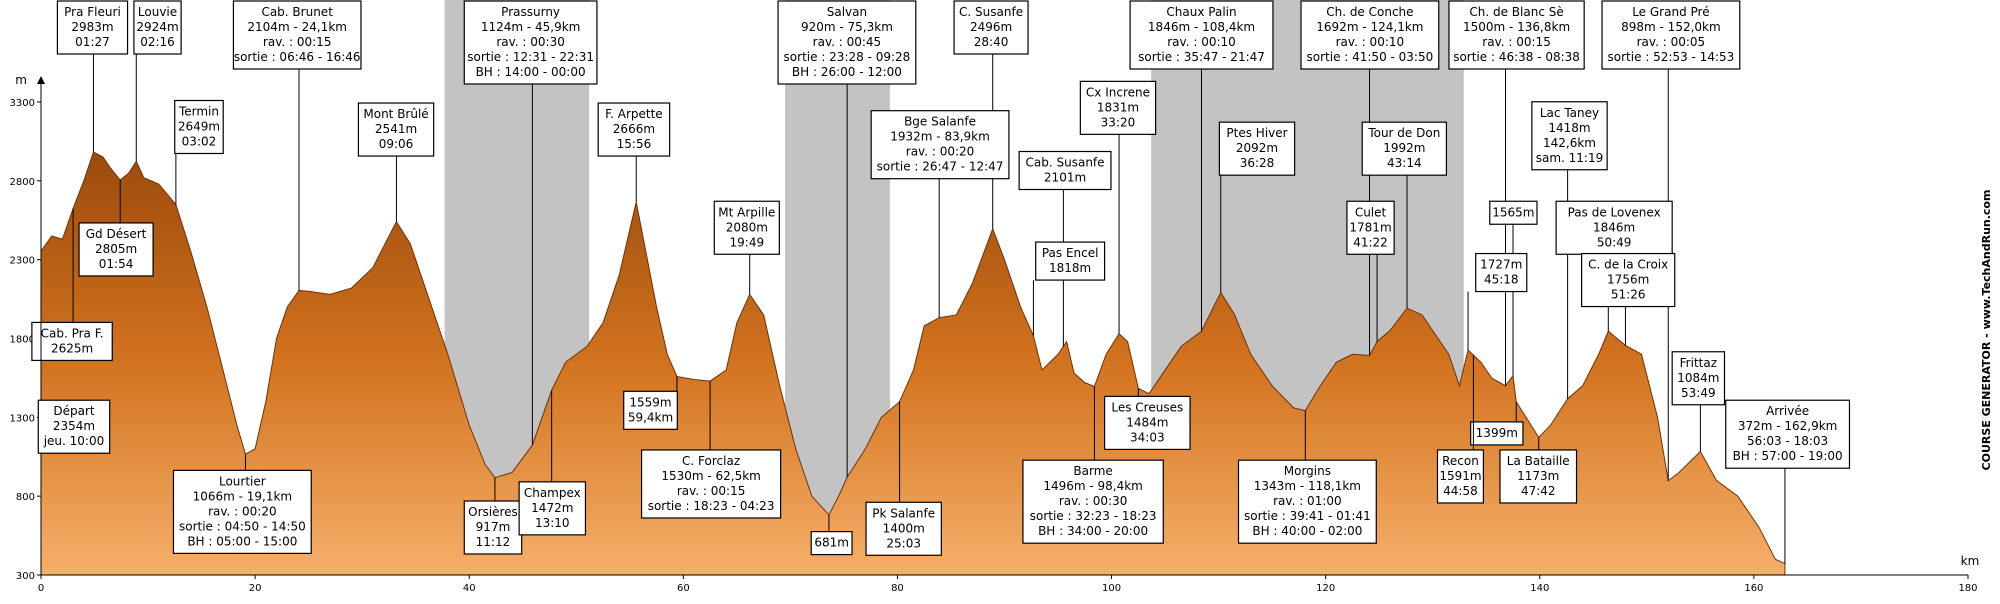  Describe the element at coordinates (1570, 158) in the screenshot. I see `waypoint-text: sam. 11:19` at that location.